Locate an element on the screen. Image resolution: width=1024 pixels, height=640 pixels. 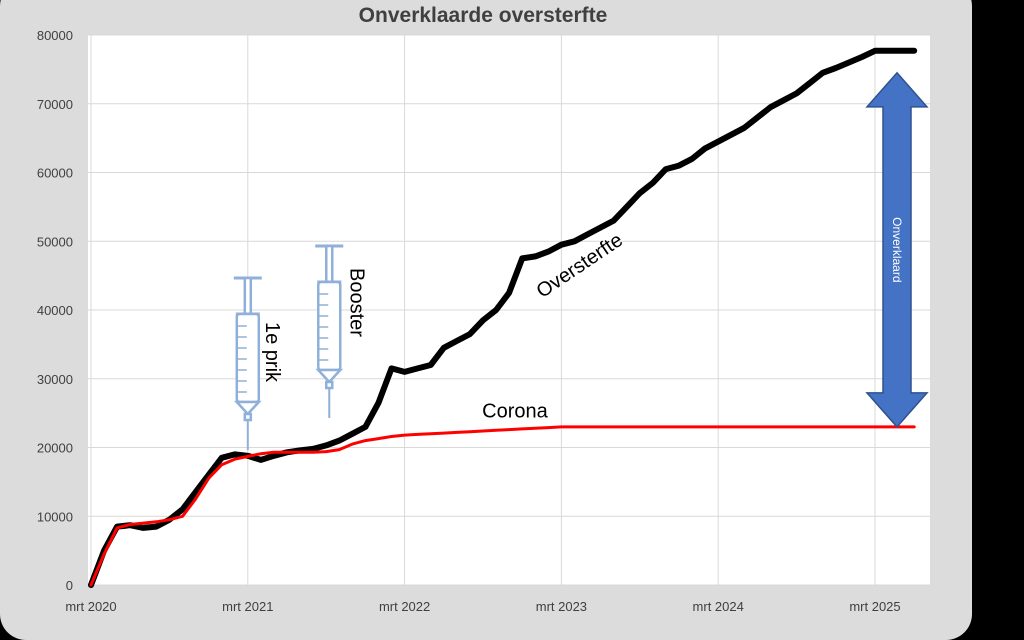
x-tick-label: mrt 2020 is located at coordinates (90, 606).